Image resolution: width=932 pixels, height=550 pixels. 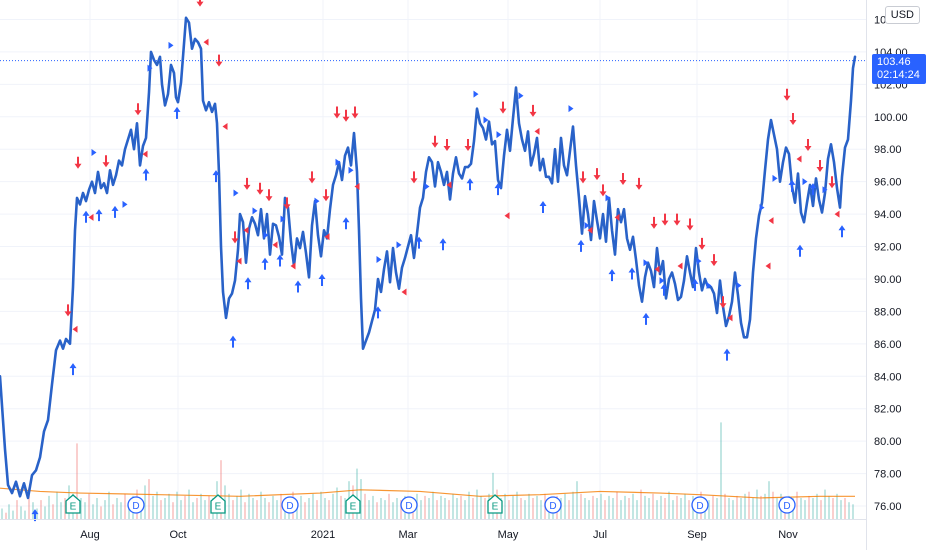 I want to click on event-markers: E E E ED D D D D D, so click(x=430, y=504).